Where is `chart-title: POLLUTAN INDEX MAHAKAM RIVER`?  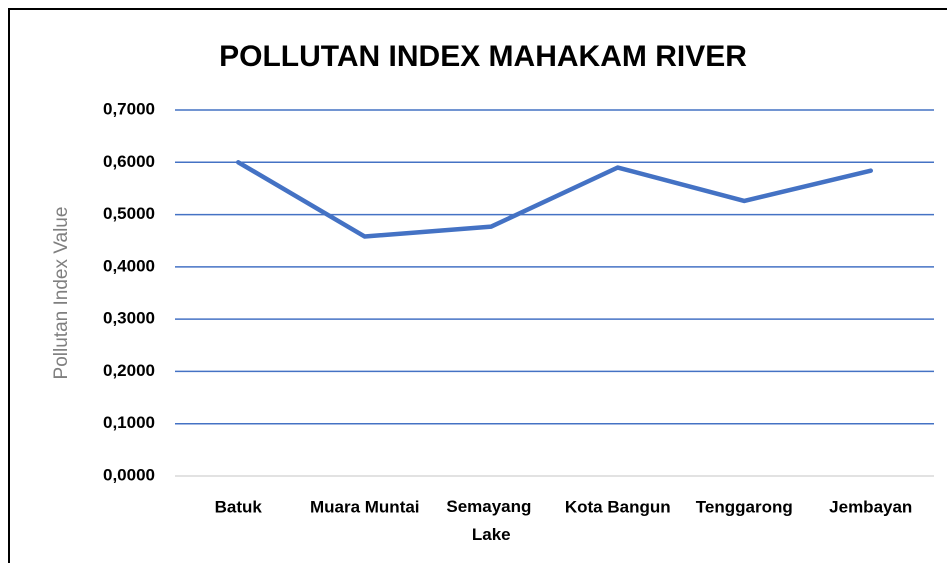
chart-title: POLLUTAN INDEX MAHAKAM RIVER is located at coordinates (483, 56).